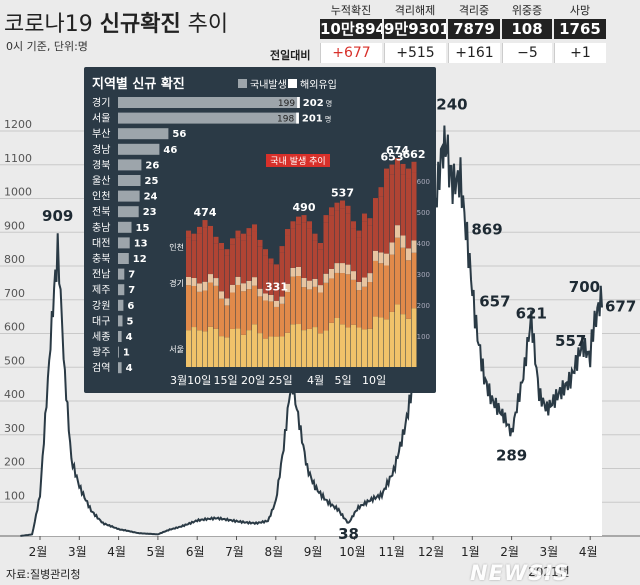  I want to click on change-label: 전일대비, so click(290, 55).